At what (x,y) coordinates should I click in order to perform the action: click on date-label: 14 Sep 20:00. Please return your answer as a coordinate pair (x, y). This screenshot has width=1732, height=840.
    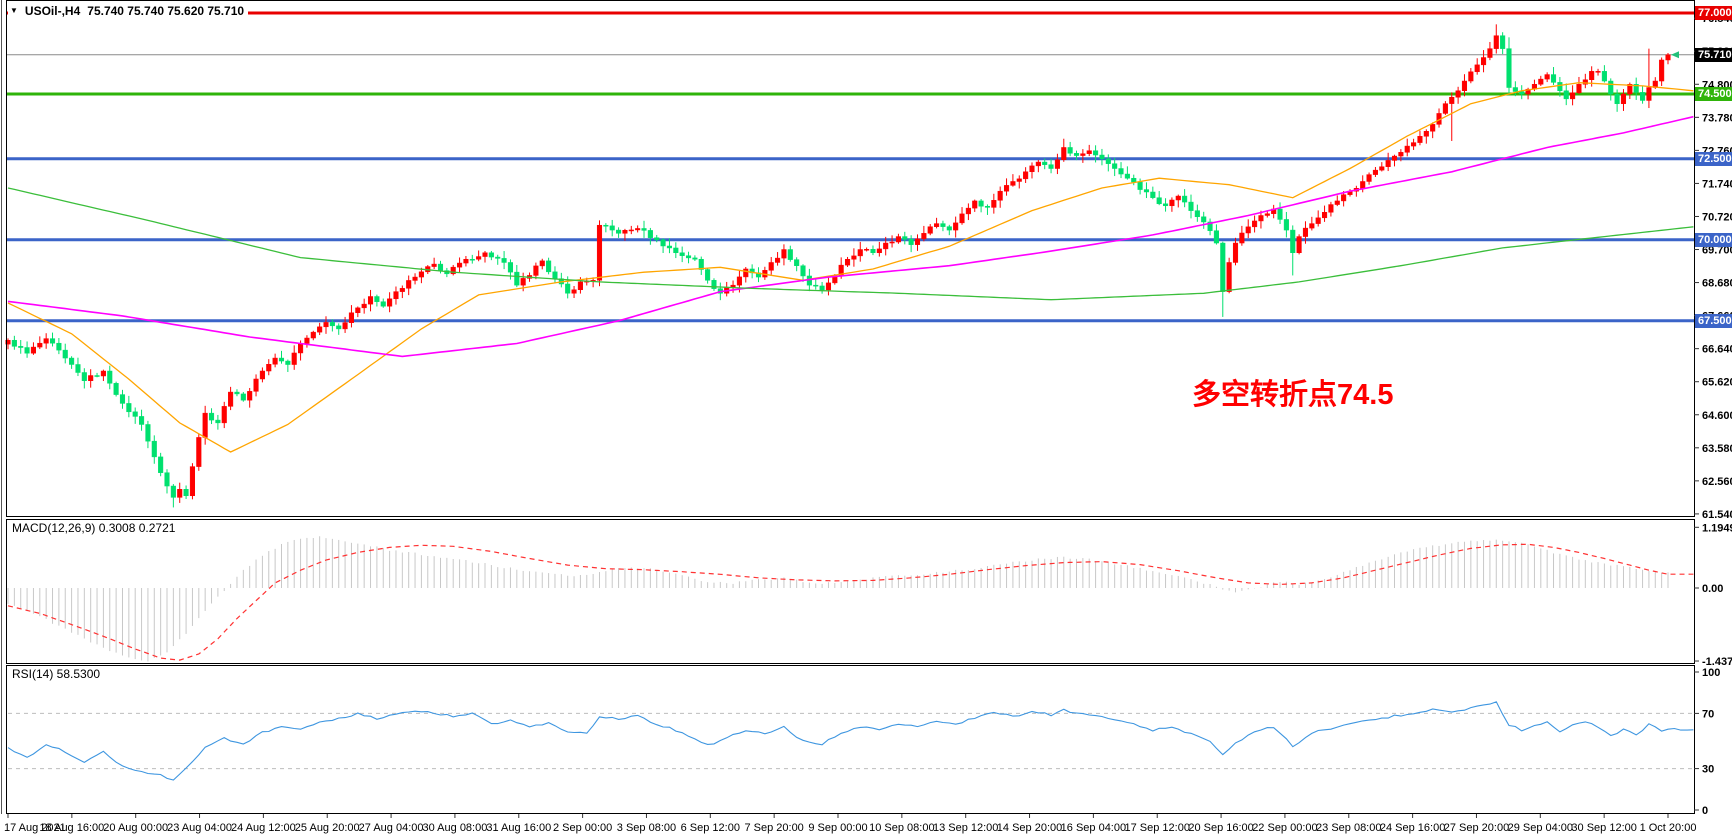
    Looking at the image, I should click on (1029, 828).